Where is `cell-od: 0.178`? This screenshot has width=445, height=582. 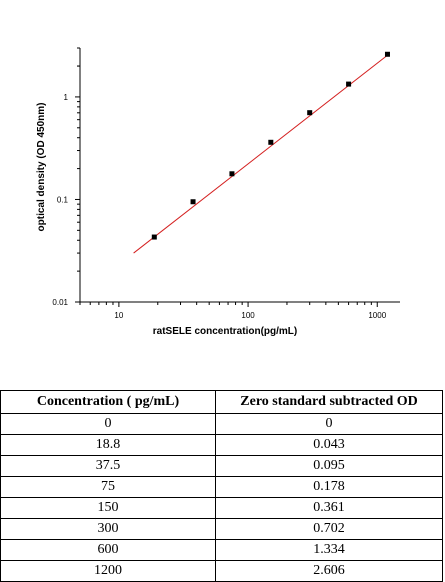
cell-od: 0.178 is located at coordinates (329, 487).